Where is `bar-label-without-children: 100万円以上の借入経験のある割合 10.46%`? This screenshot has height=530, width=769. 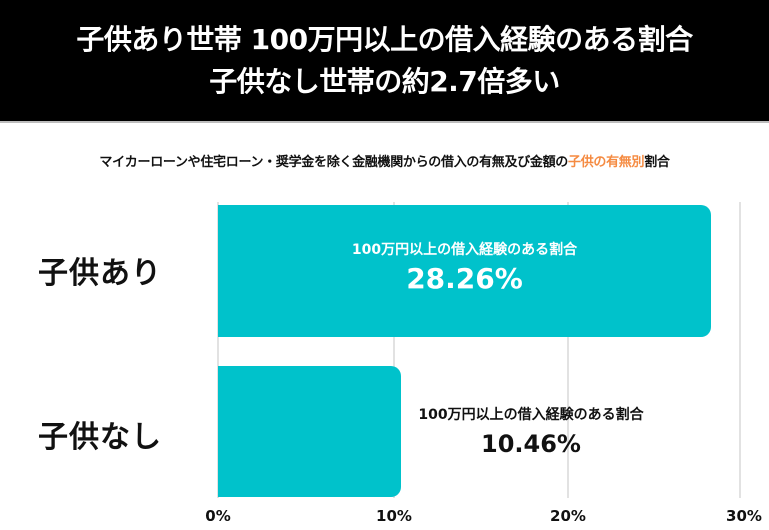 bar-label-without-children: 100万円以上の借入経験のある割合 10.46% is located at coordinates (531, 434).